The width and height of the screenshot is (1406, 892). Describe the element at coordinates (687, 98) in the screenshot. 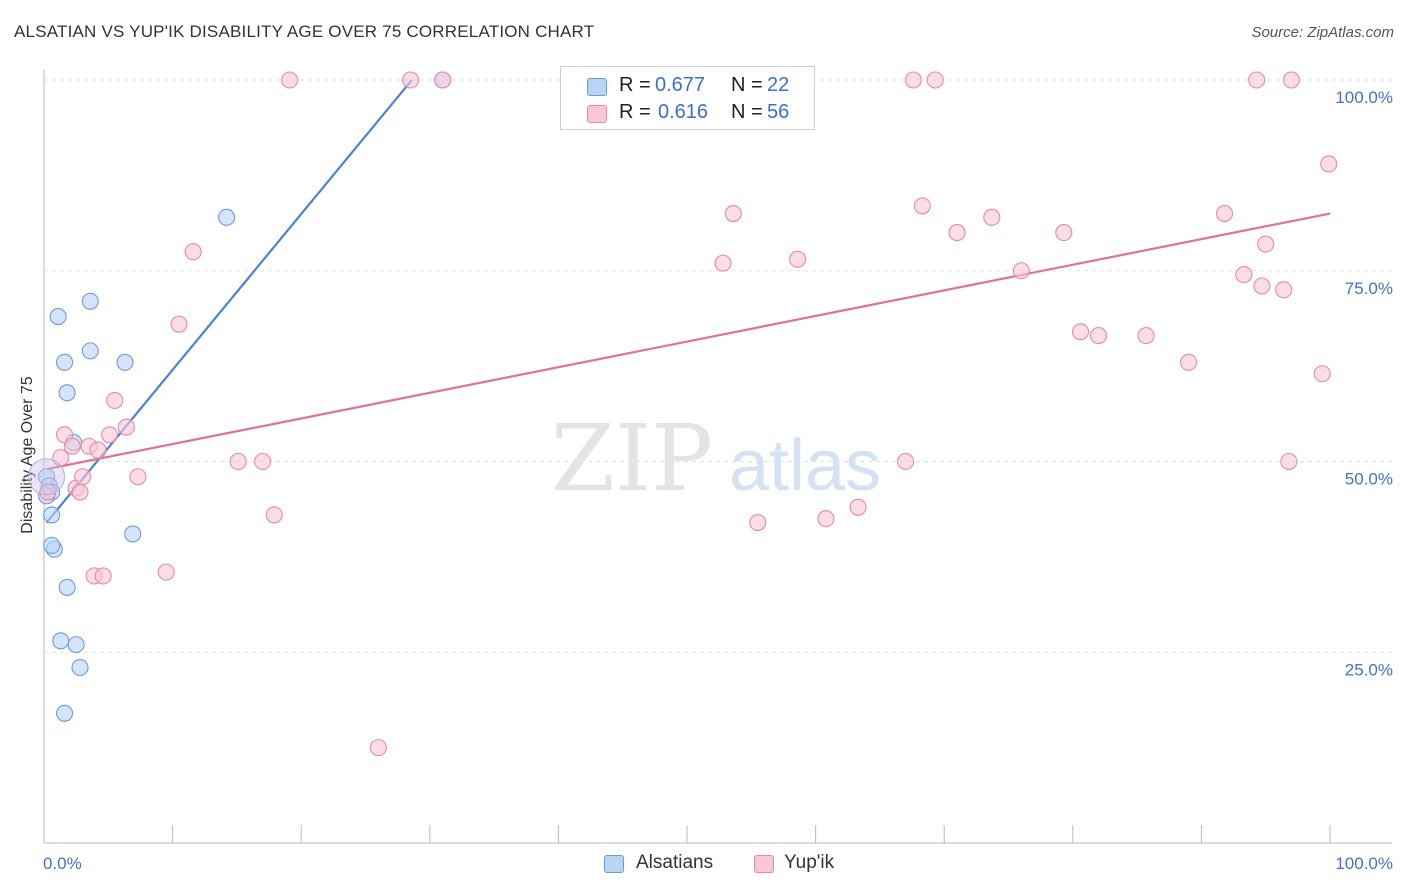

I see `stats-legend: R = 0.677 N = 22 R = 0.616 N = 56` at that location.